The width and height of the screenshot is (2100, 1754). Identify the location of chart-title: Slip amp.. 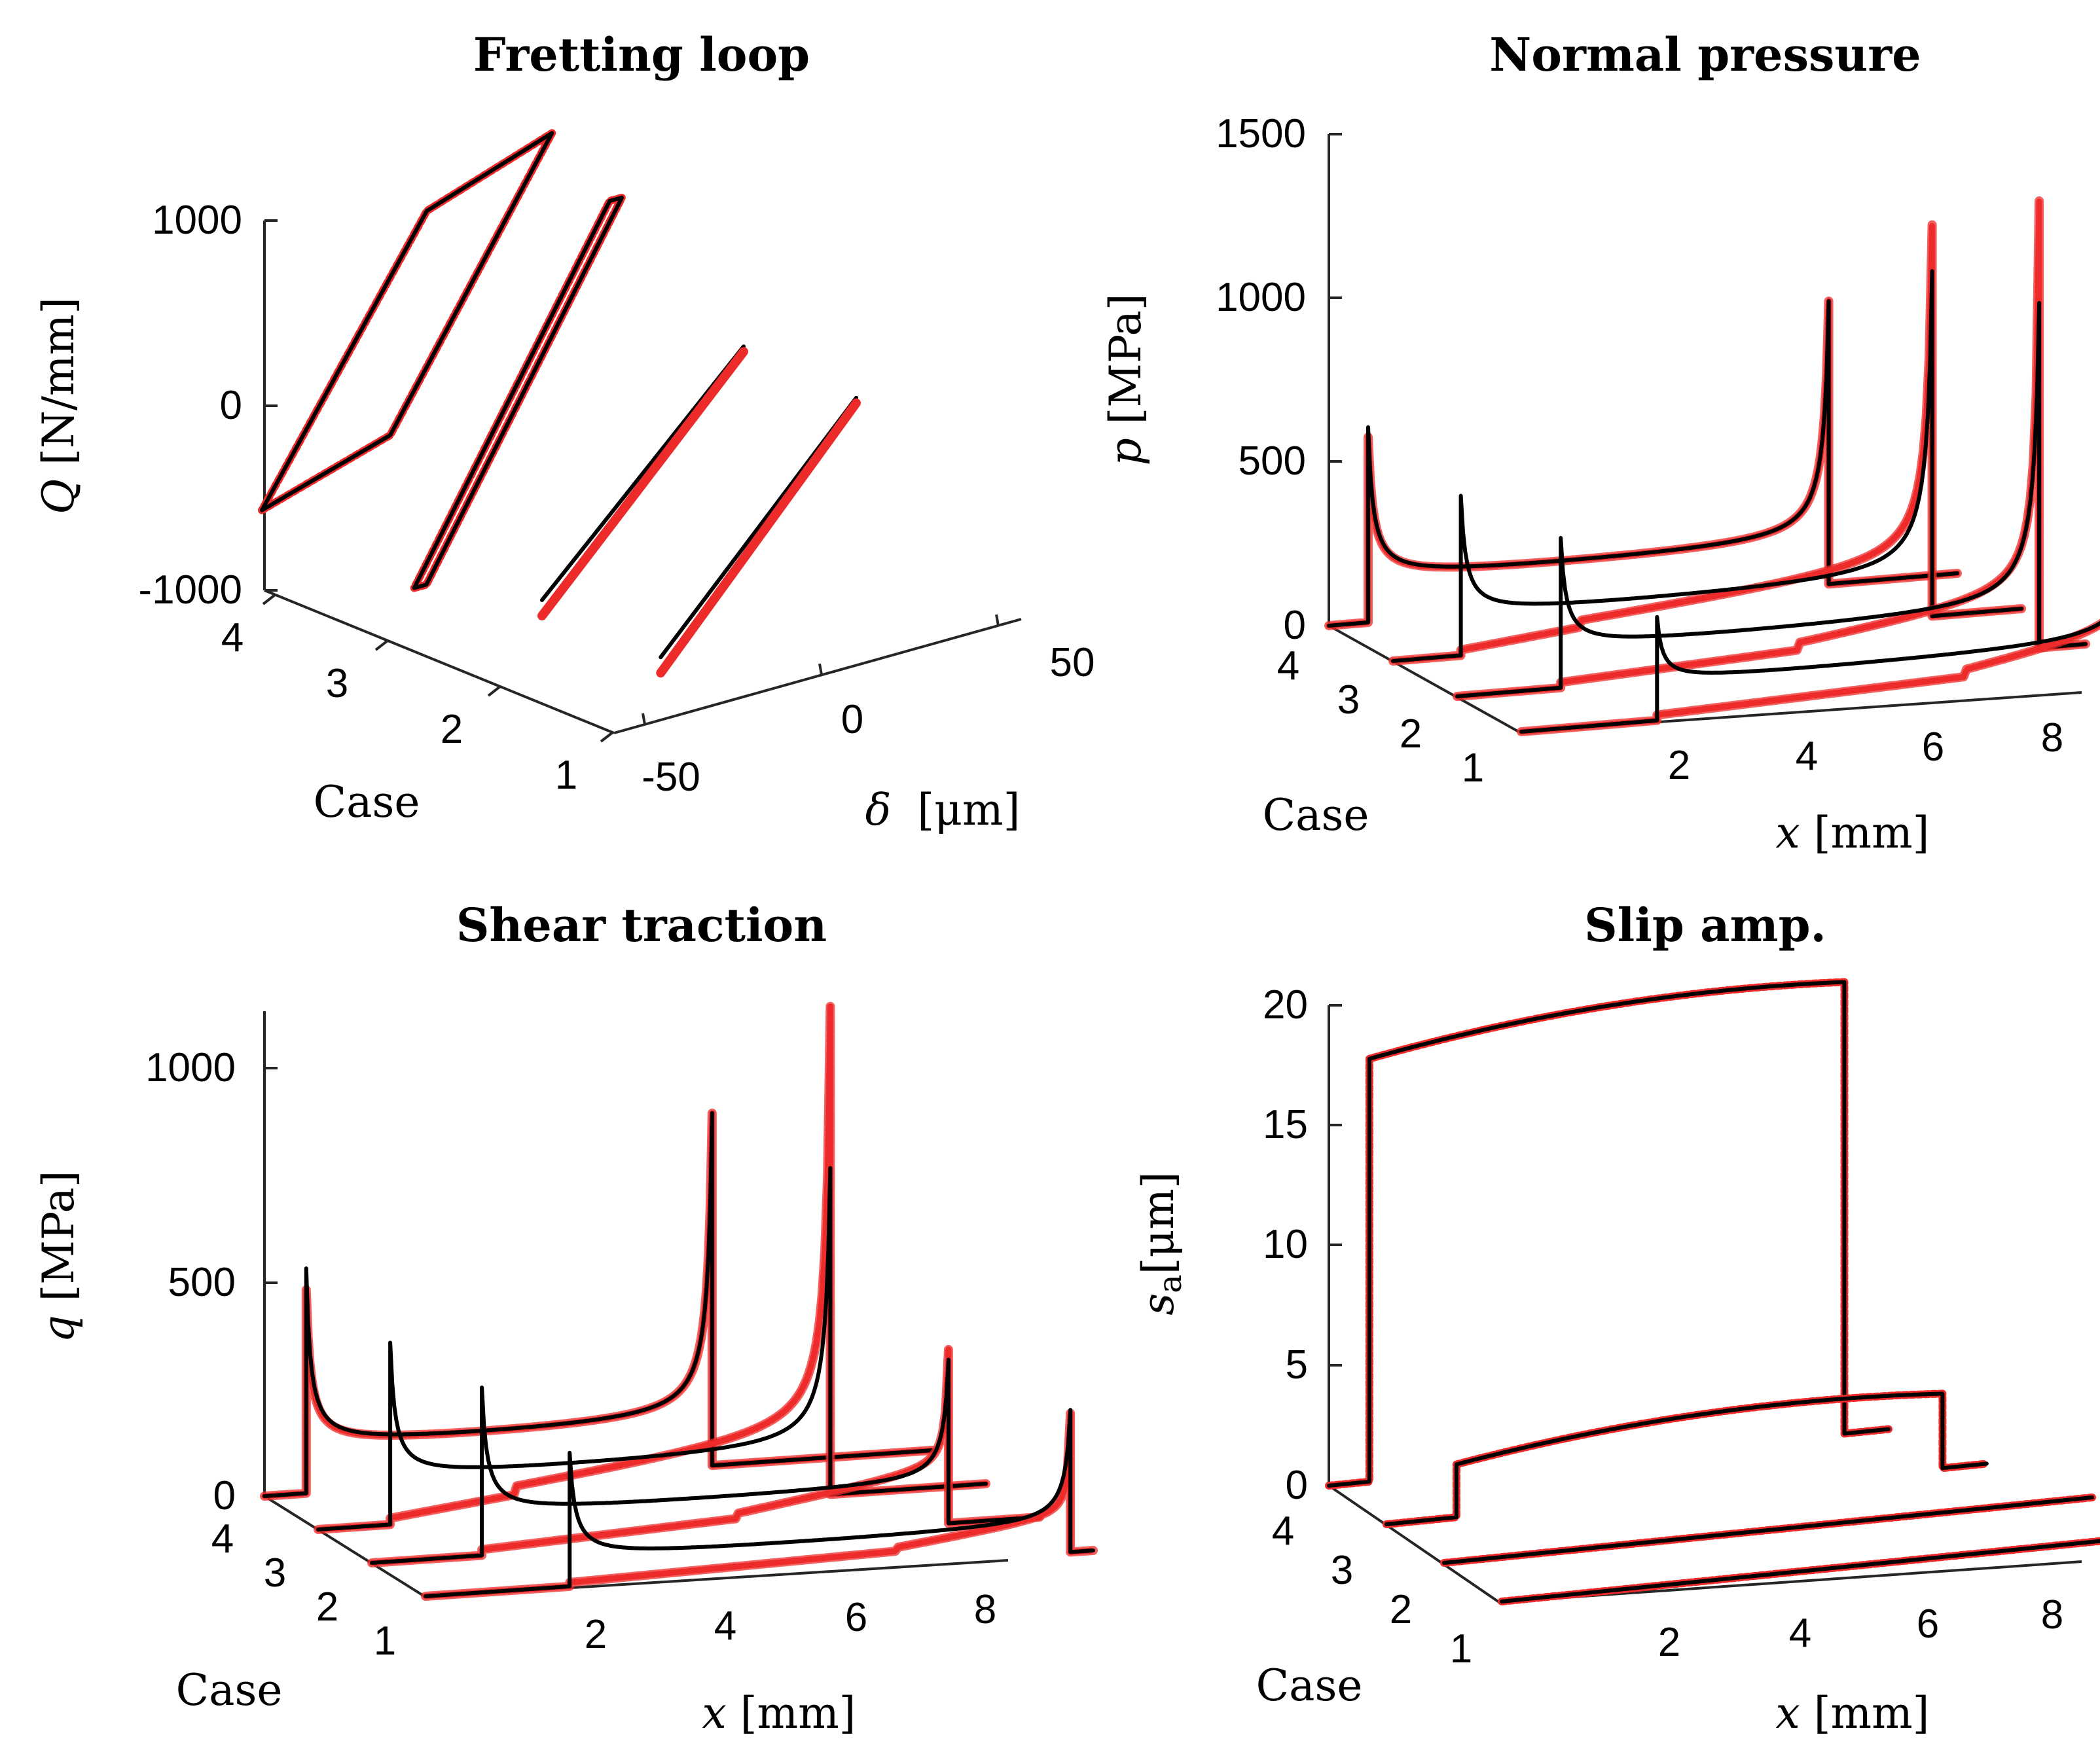
(1705, 925).